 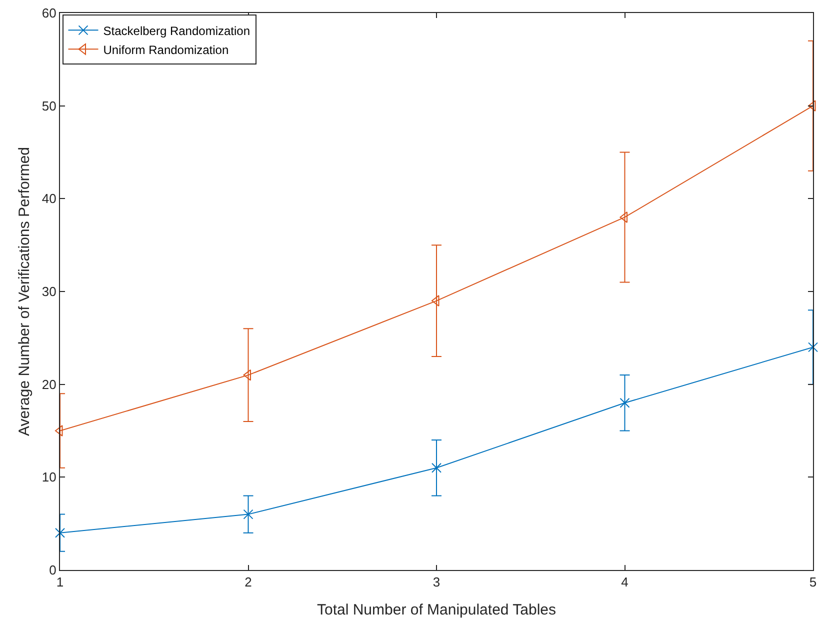 What do you see at coordinates (49, 292) in the screenshot?
I see `y-tick-label: 30` at bounding box center [49, 292].